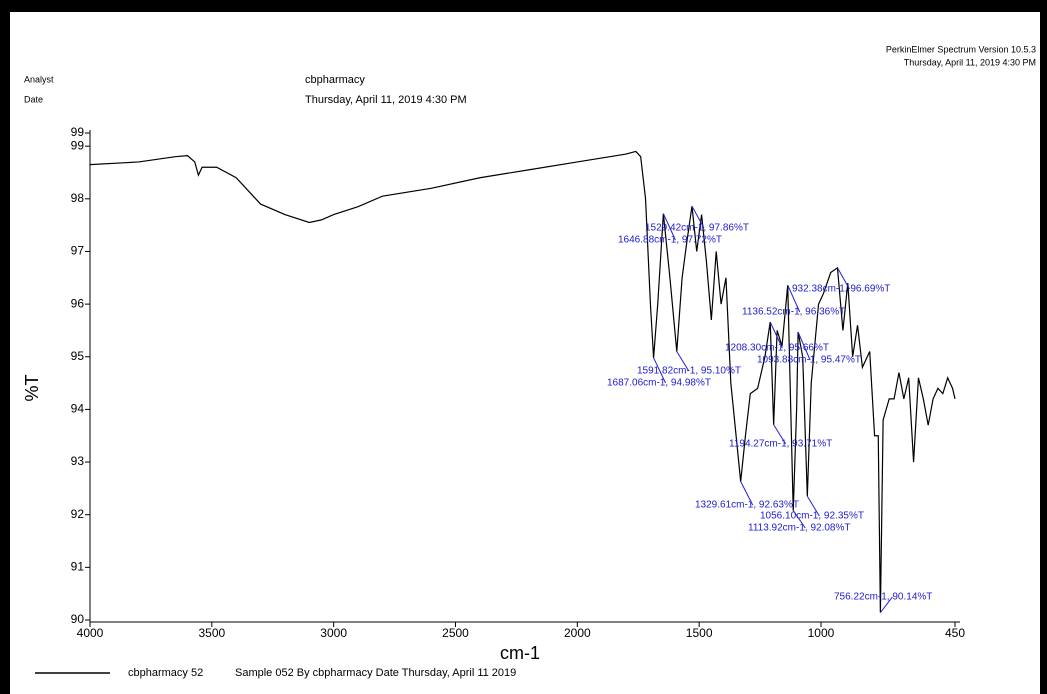 This screenshot has width=1047, height=694. I want to click on x-tick-label: 2500, so click(455, 633).